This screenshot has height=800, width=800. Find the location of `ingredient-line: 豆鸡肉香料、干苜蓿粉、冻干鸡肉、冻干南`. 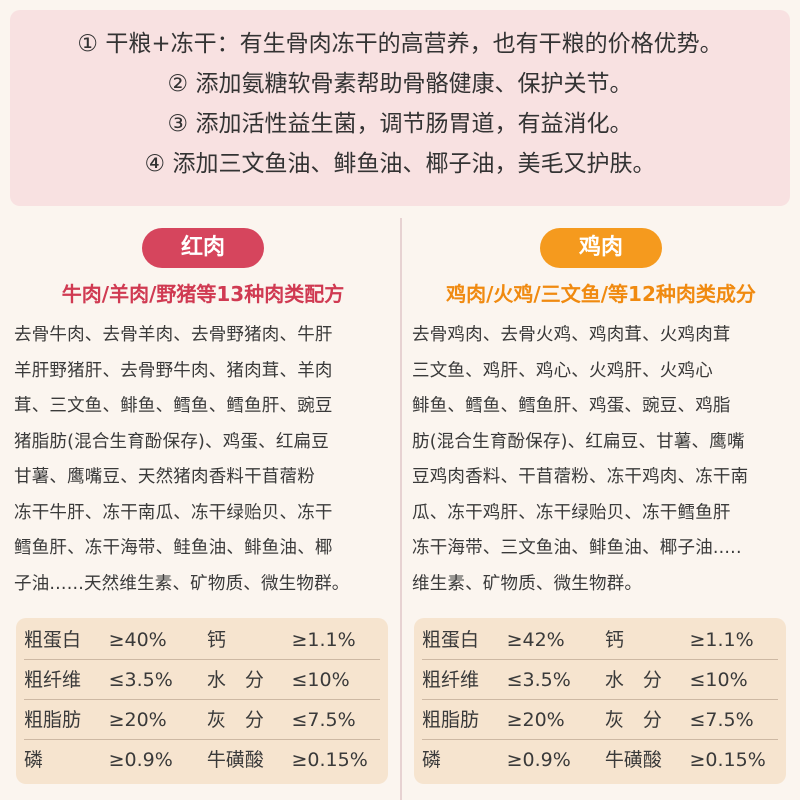

ingredient-line: 豆鸡肉香料、干苜蓿粉、冻干鸡肉、冻干南 is located at coordinates (580, 477).